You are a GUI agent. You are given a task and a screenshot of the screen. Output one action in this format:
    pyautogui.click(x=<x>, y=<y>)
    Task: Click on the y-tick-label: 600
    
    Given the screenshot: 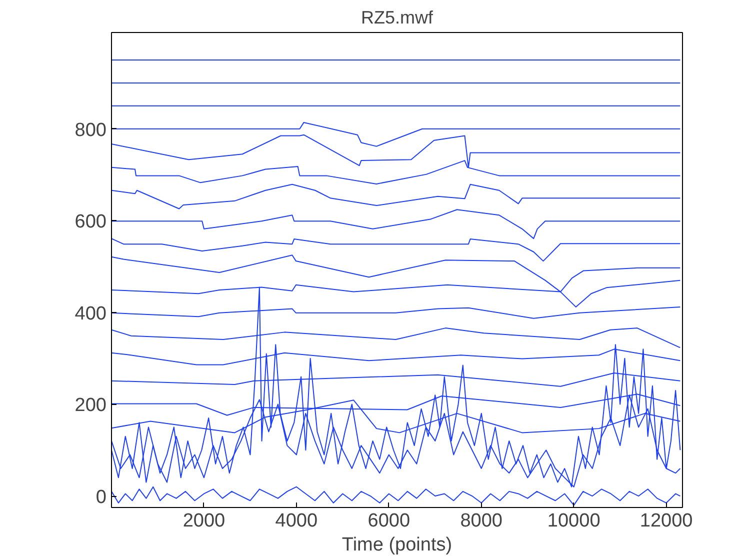 What is the action you would take?
    pyautogui.click(x=90, y=222)
    